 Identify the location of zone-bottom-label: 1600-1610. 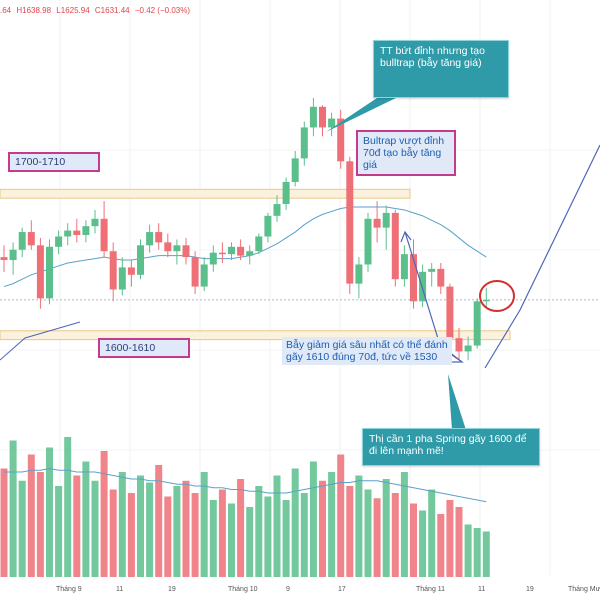
(144, 348).